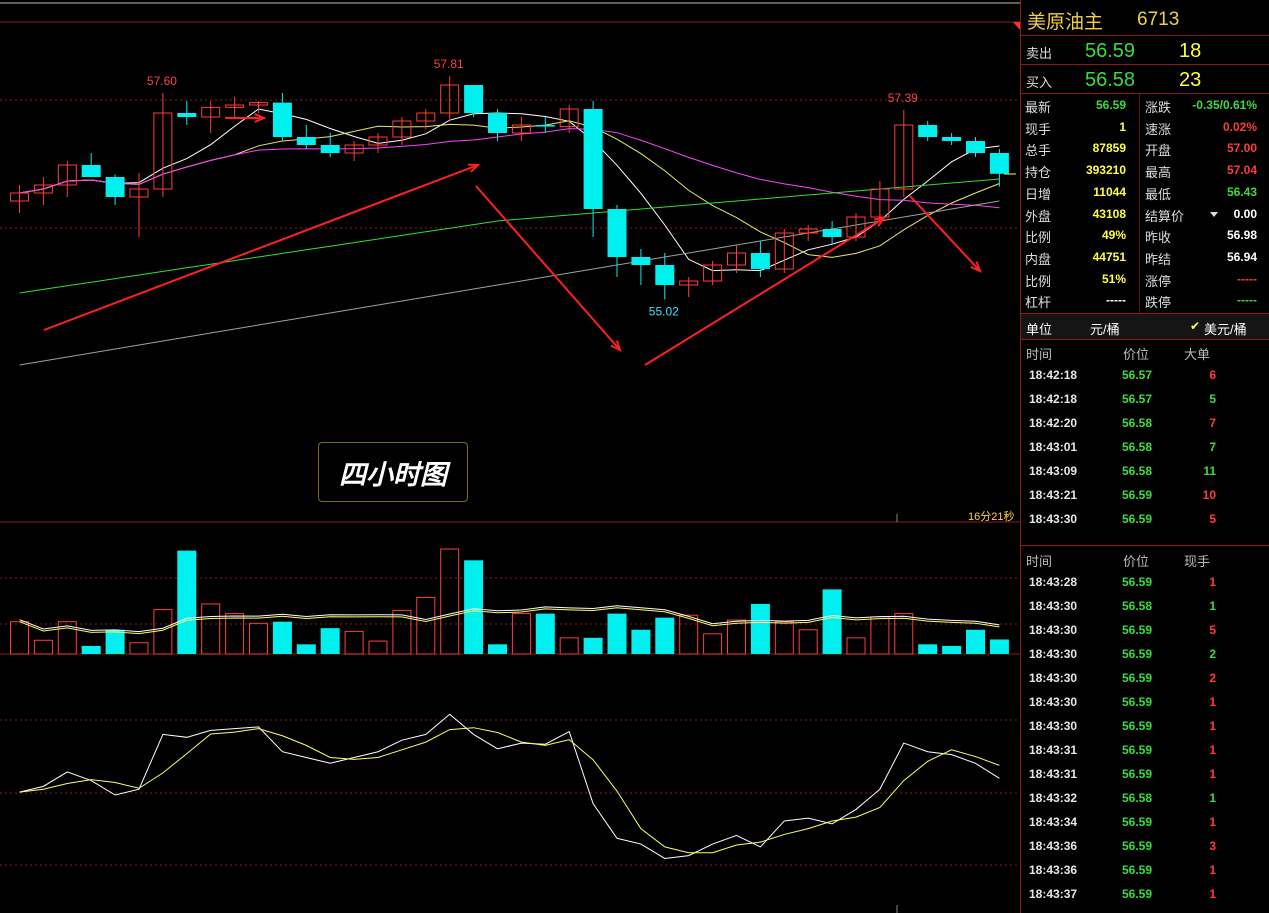 This screenshot has width=1269, height=913. I want to click on price-extreme-label: 57.39, so click(903, 98).